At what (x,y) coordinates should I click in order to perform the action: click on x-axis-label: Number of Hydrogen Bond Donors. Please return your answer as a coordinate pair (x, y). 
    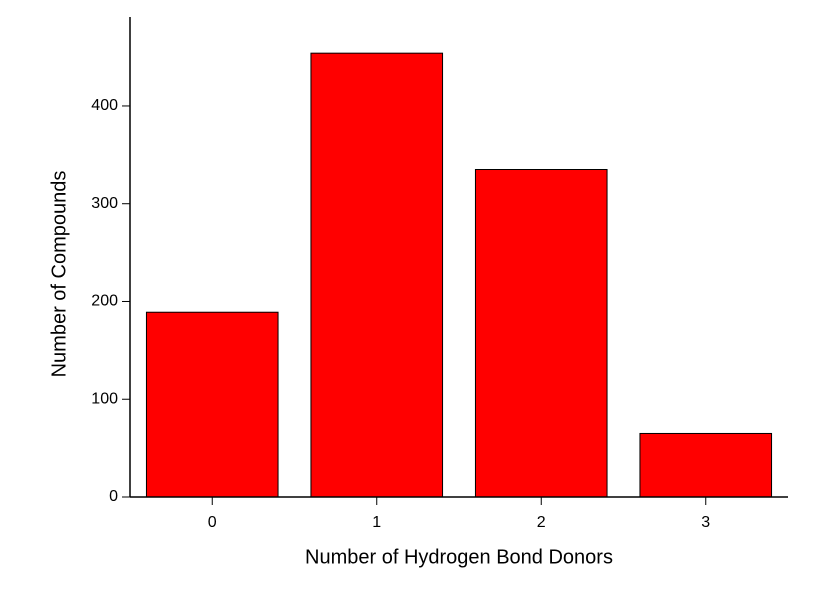
    Looking at the image, I should click on (459, 557).